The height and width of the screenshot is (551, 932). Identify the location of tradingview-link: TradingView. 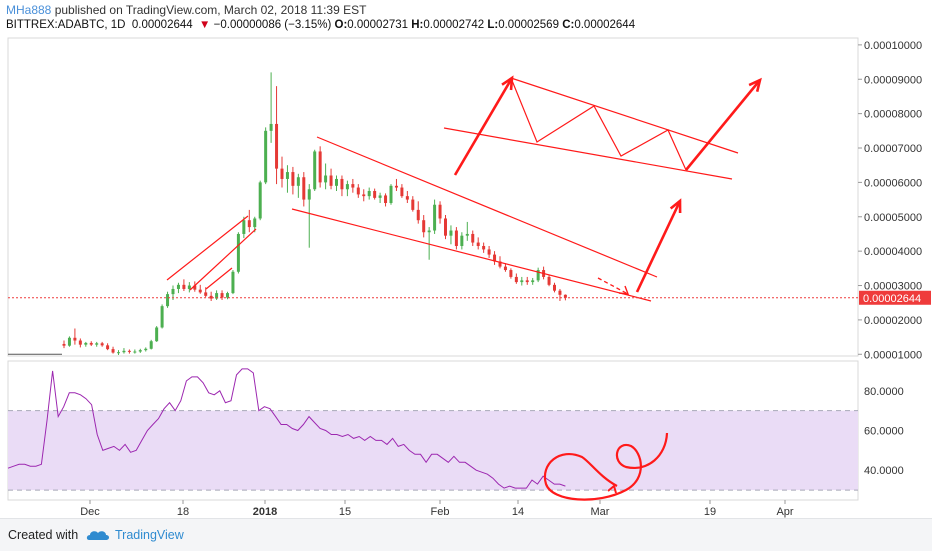
(149, 535).